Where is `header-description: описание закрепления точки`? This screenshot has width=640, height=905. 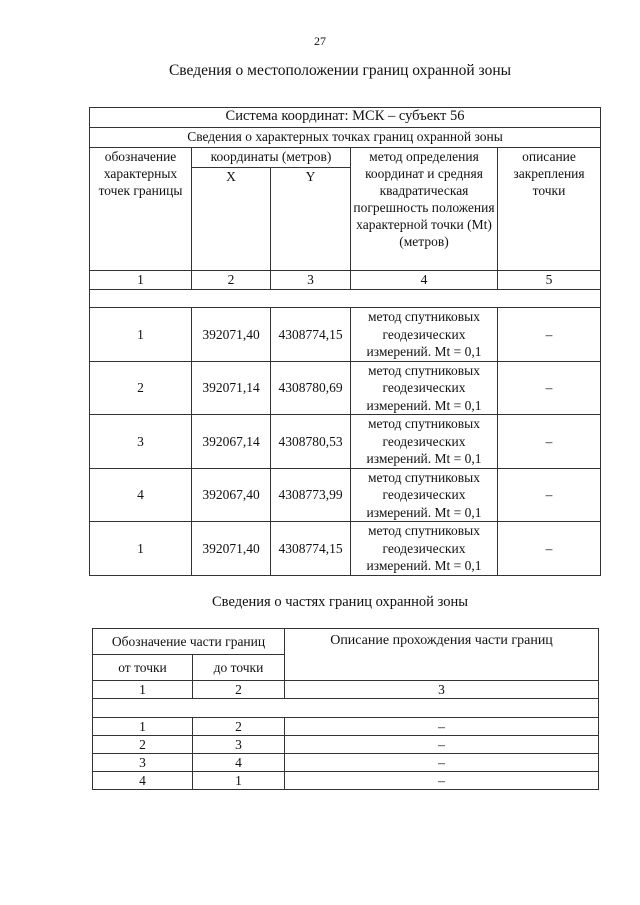
header-description: описание закрепления точки is located at coordinates (549, 209).